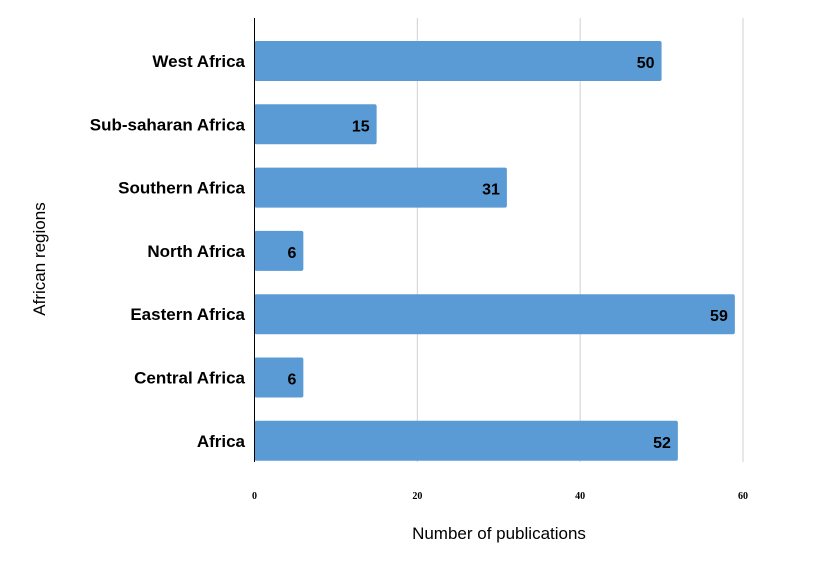 The width and height of the screenshot is (822, 565). Describe the element at coordinates (494, 314) in the screenshot. I see `bar-eastern-africa` at that location.